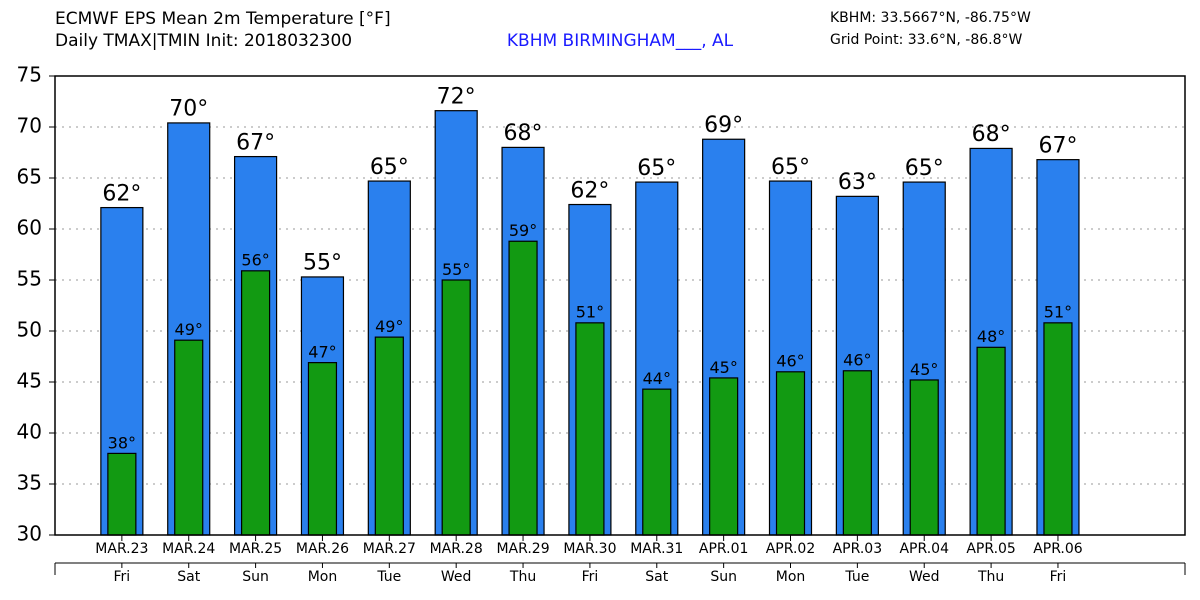  What do you see at coordinates (991, 336) in the screenshot?
I see `value-label: 48°` at bounding box center [991, 336].